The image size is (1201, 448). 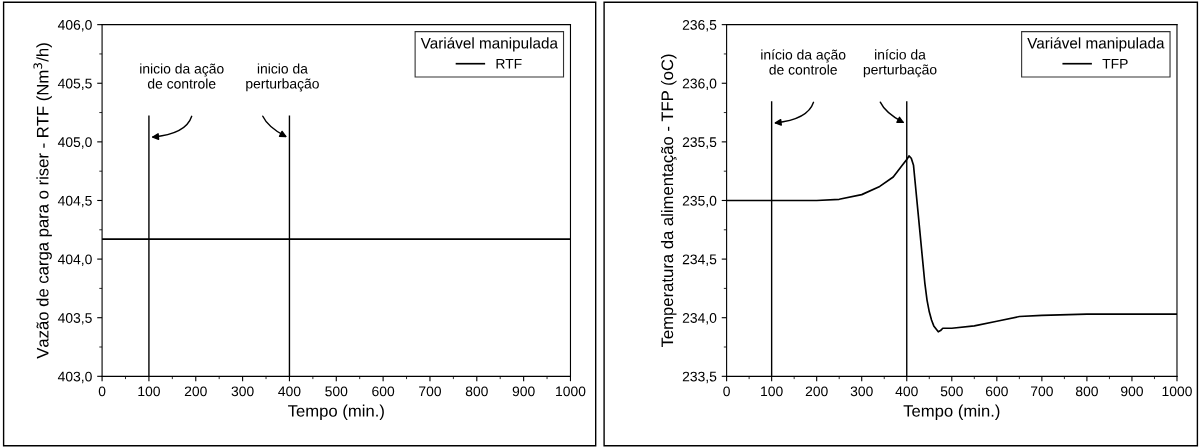 What do you see at coordinates (74, 84) in the screenshot?
I see `y-tick-label: 405,5` at bounding box center [74, 84].